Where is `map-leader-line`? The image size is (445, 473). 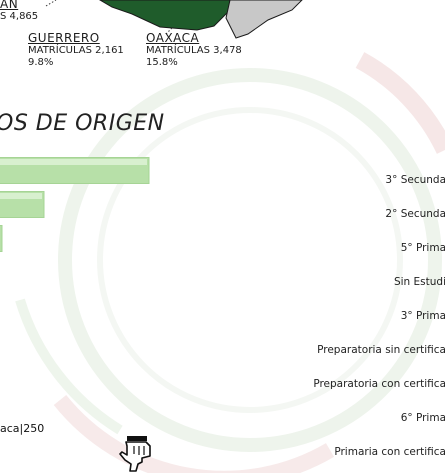 map-leader-line is located at coordinates (169, 31).